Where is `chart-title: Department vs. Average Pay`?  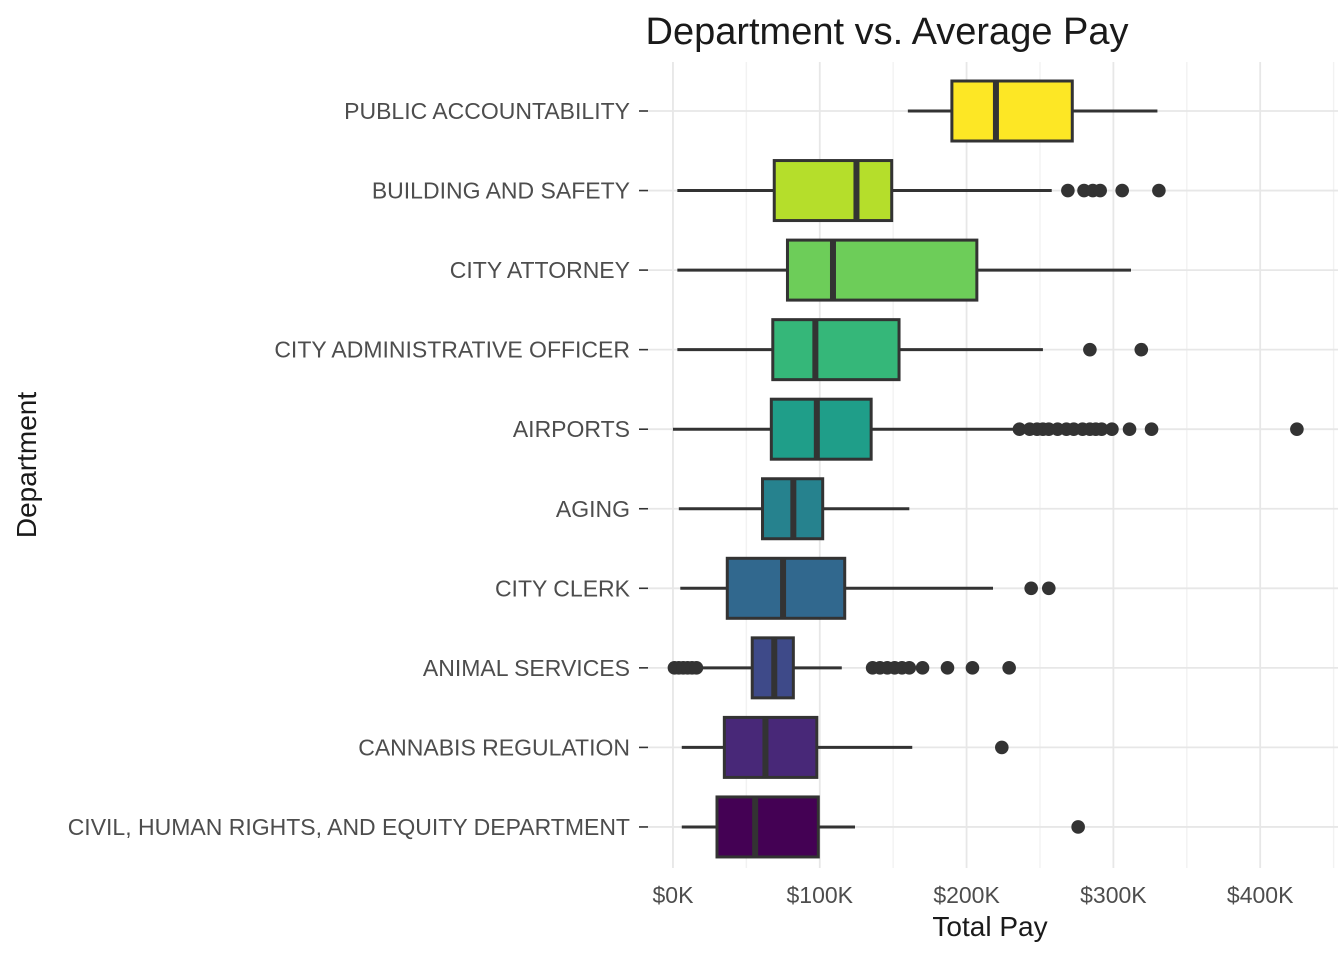 chart-title: Department vs. Average Pay is located at coordinates (887, 32).